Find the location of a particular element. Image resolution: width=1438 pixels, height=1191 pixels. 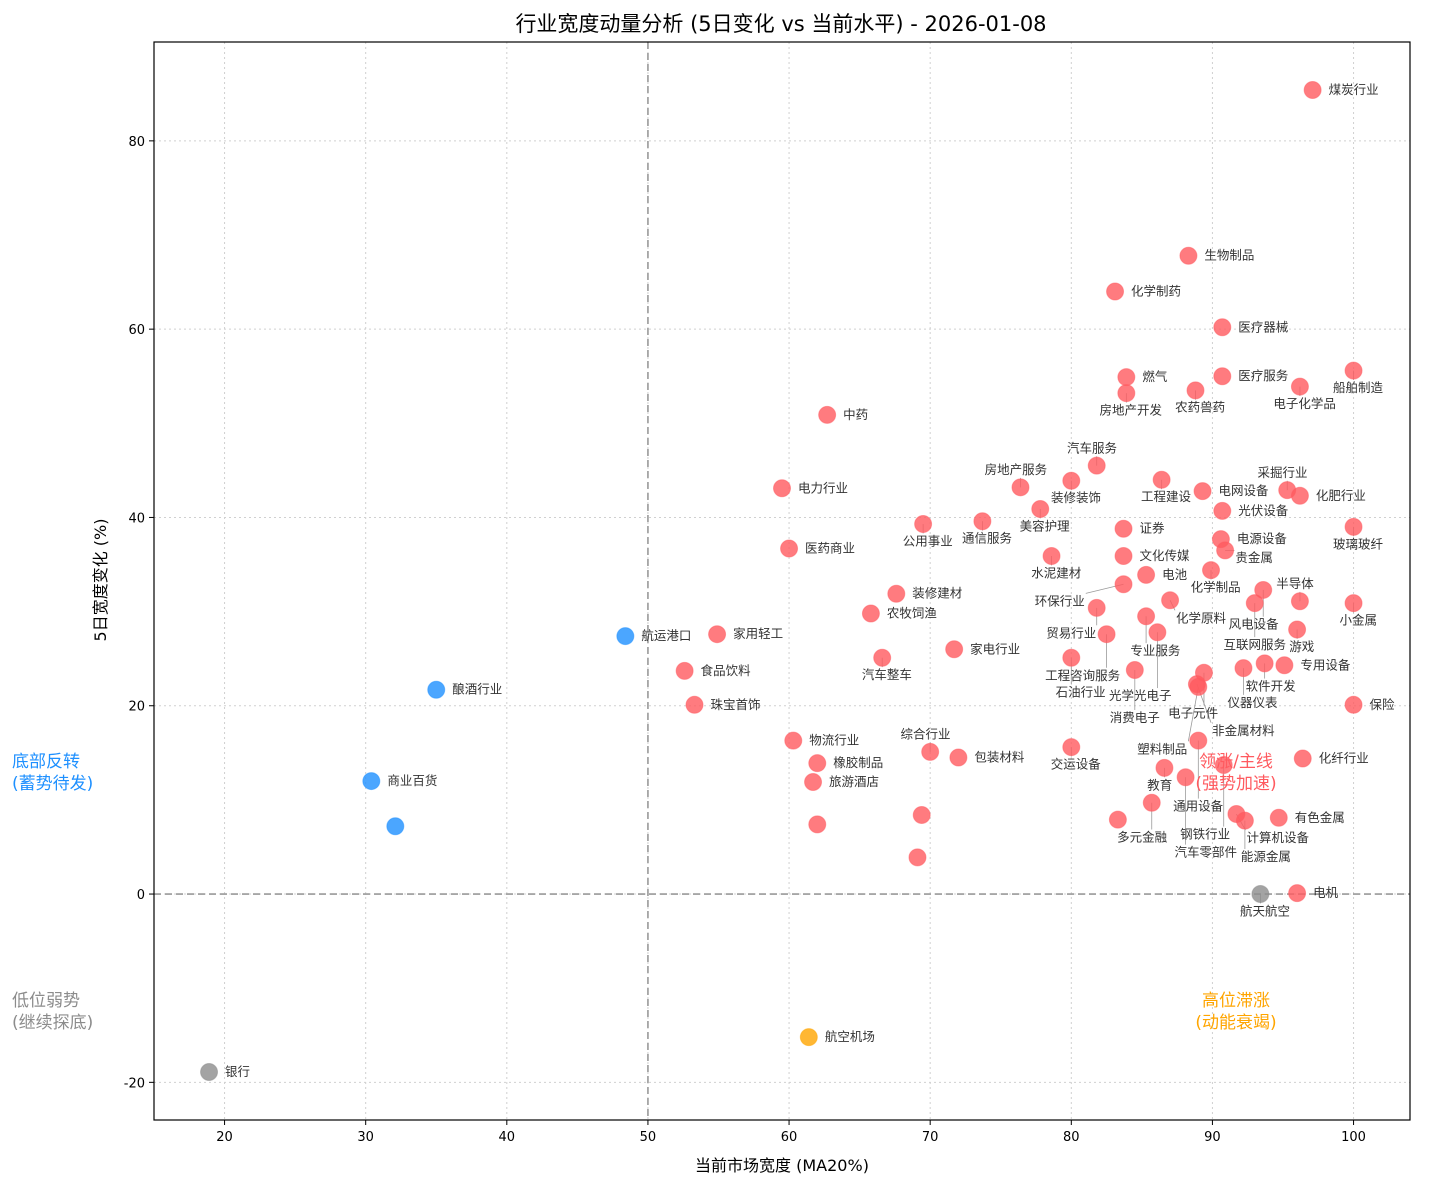

point-label: 有色金属 is located at coordinates (1320, 817).